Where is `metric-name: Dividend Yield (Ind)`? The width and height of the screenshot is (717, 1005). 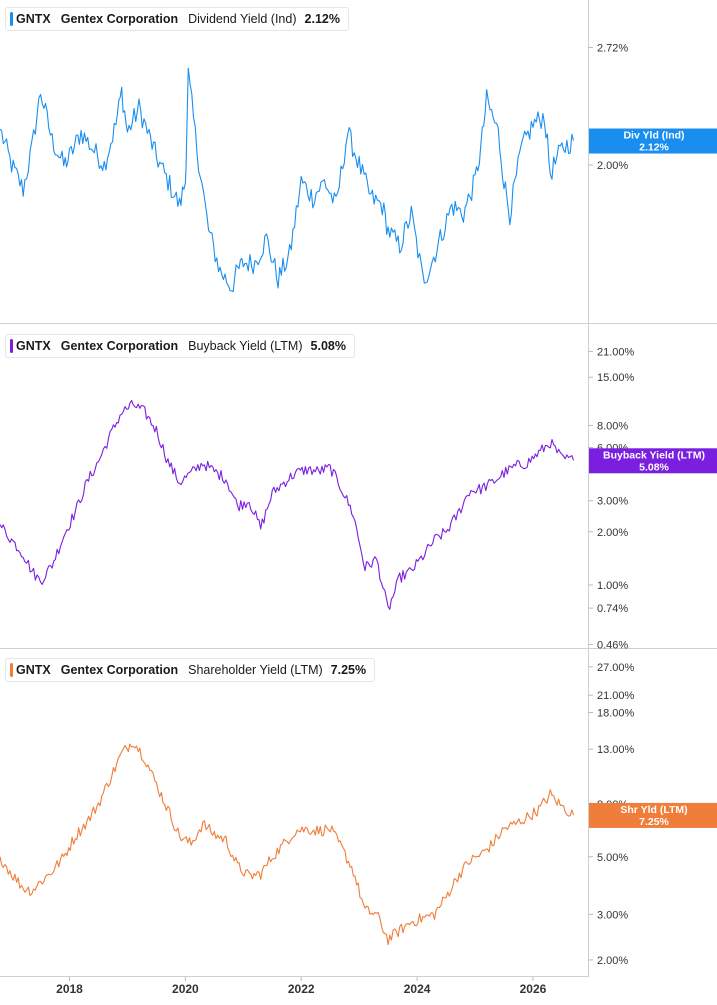 metric-name: Dividend Yield (Ind) is located at coordinates (242, 19).